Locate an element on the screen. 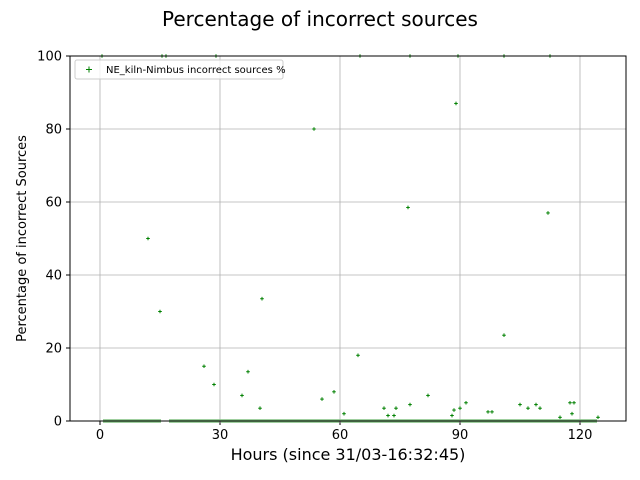 This screenshot has height=480, width=640. y-tick-label: 40 is located at coordinates (53, 276).